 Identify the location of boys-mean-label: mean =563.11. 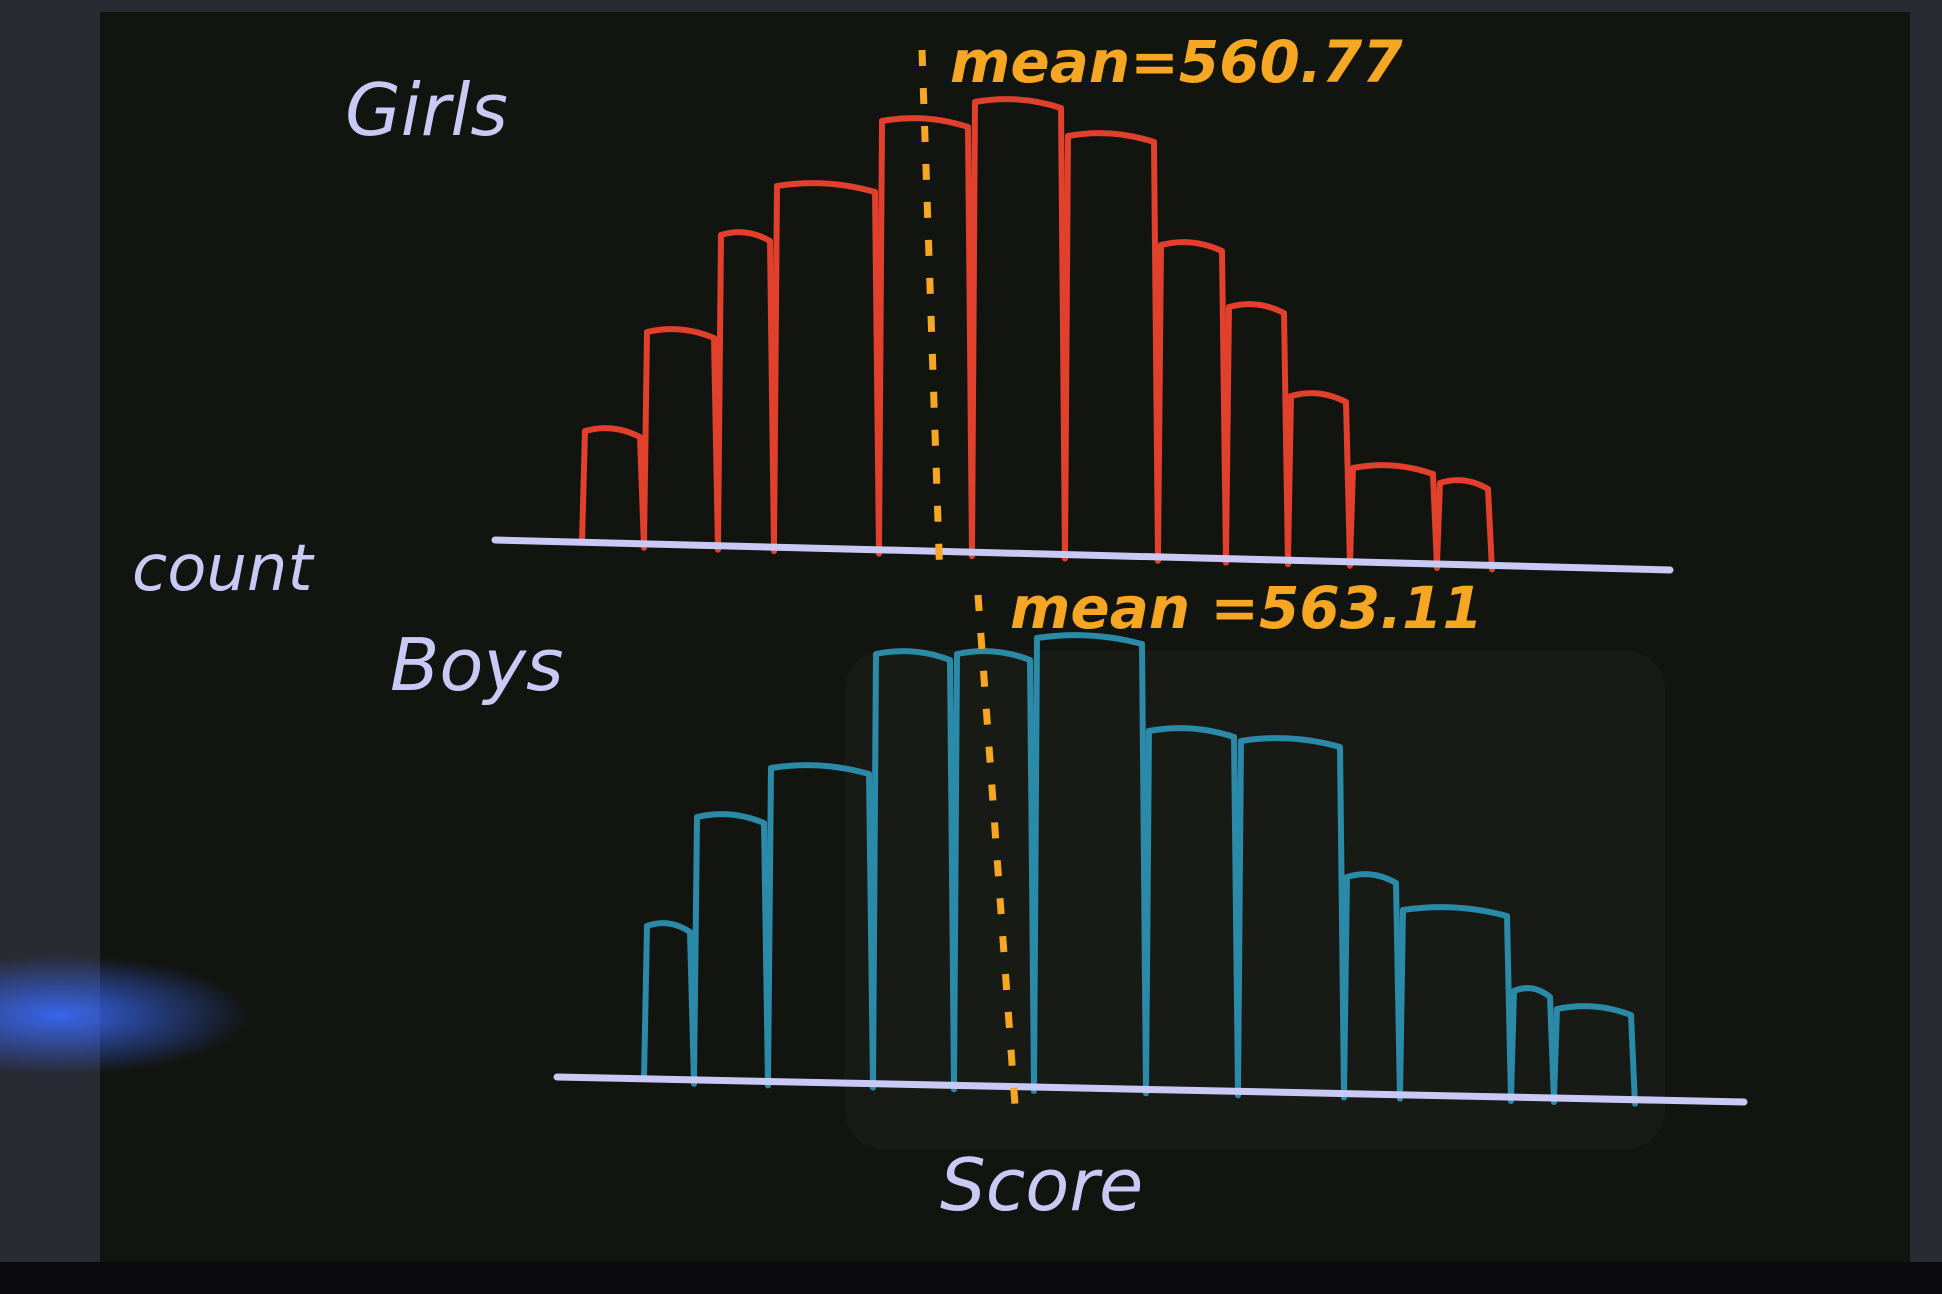
(1246, 608).